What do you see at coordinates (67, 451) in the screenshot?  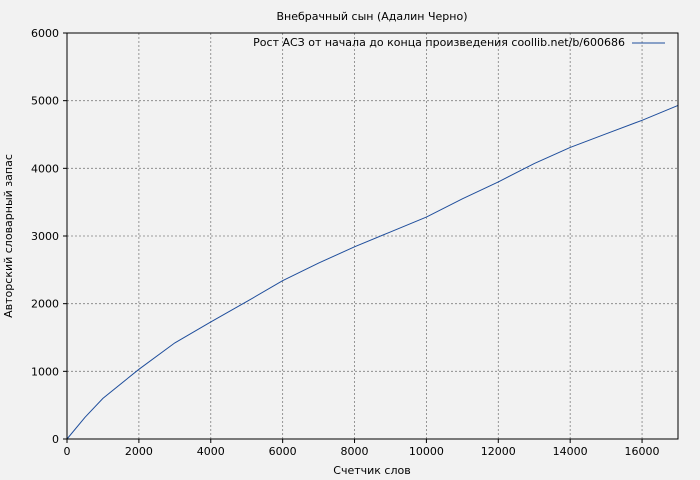 I see `x-tick-label: 0` at bounding box center [67, 451].